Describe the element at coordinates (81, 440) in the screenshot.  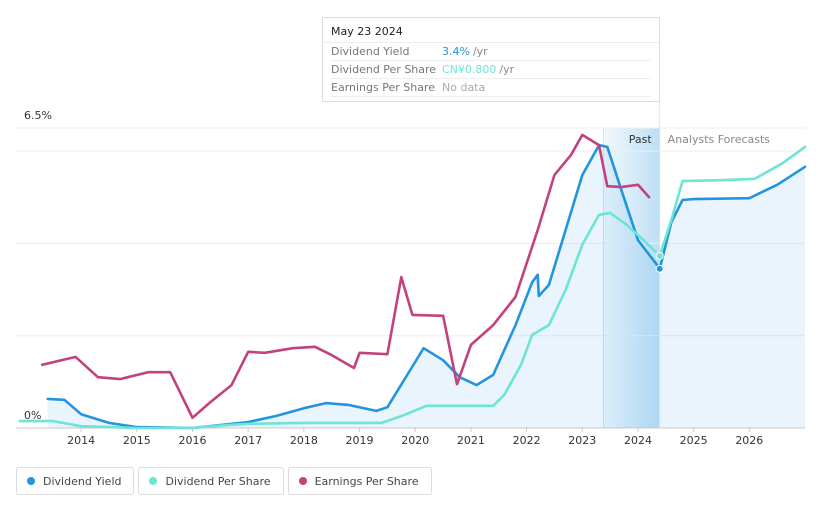
I see `x-tick-label: 2014` at that location.